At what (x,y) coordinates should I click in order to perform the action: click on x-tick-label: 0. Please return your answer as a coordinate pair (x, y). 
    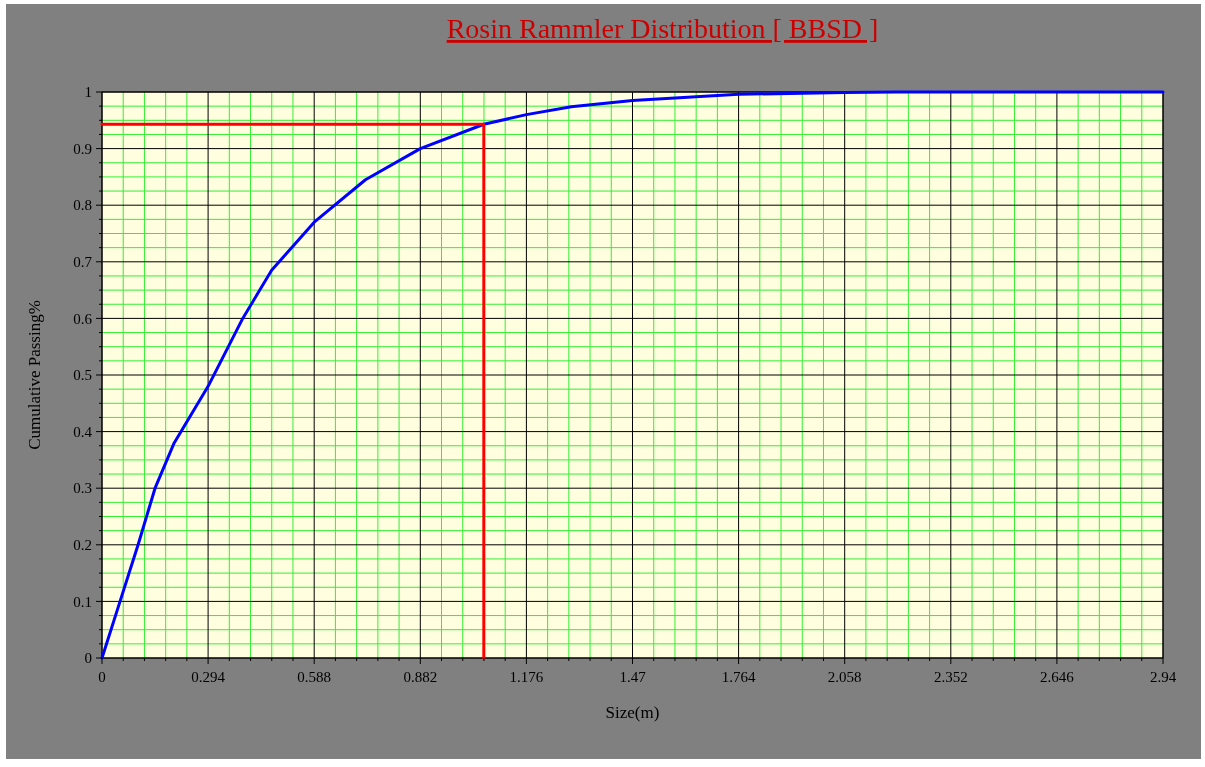
    Looking at the image, I should click on (102, 677).